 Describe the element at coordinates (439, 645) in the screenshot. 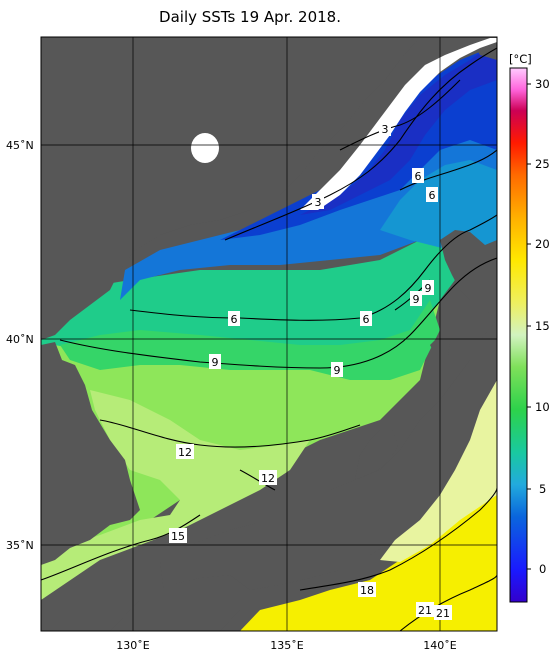

I see `lon-label: 140˚E` at that location.